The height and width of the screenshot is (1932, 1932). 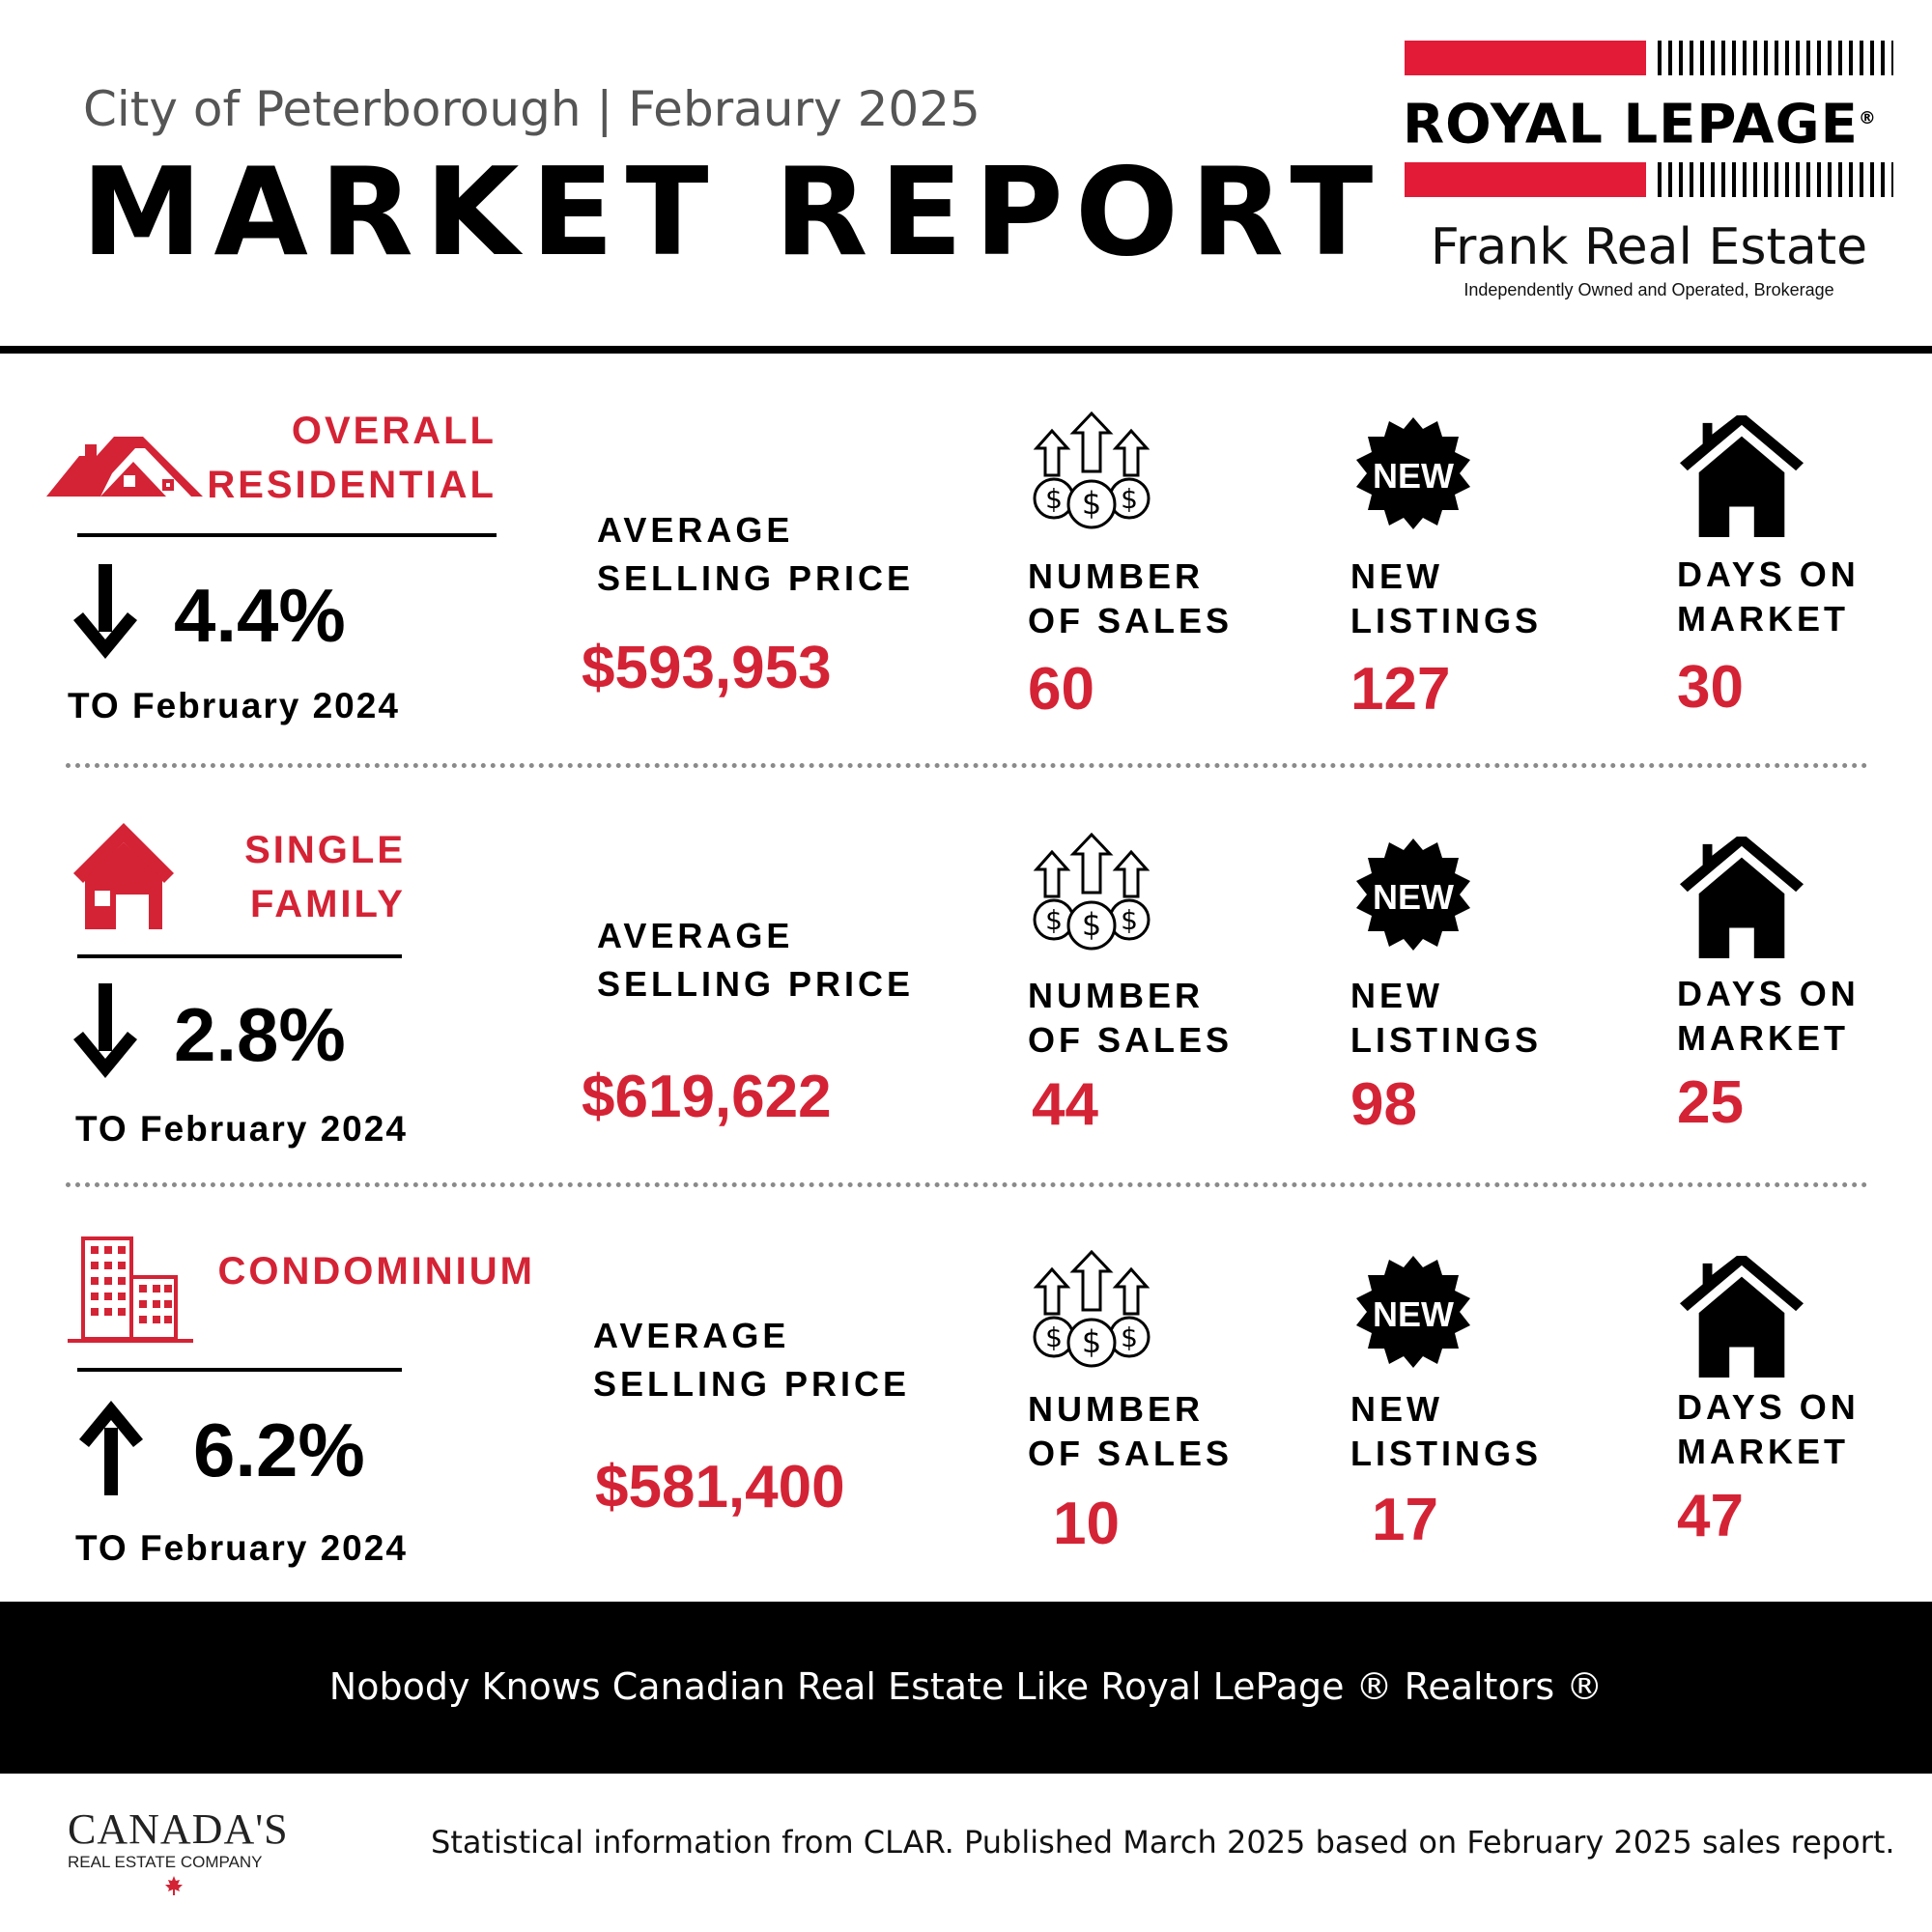 What do you see at coordinates (279, 1449) in the screenshot?
I see `change-percent: 6.2%` at bounding box center [279, 1449].